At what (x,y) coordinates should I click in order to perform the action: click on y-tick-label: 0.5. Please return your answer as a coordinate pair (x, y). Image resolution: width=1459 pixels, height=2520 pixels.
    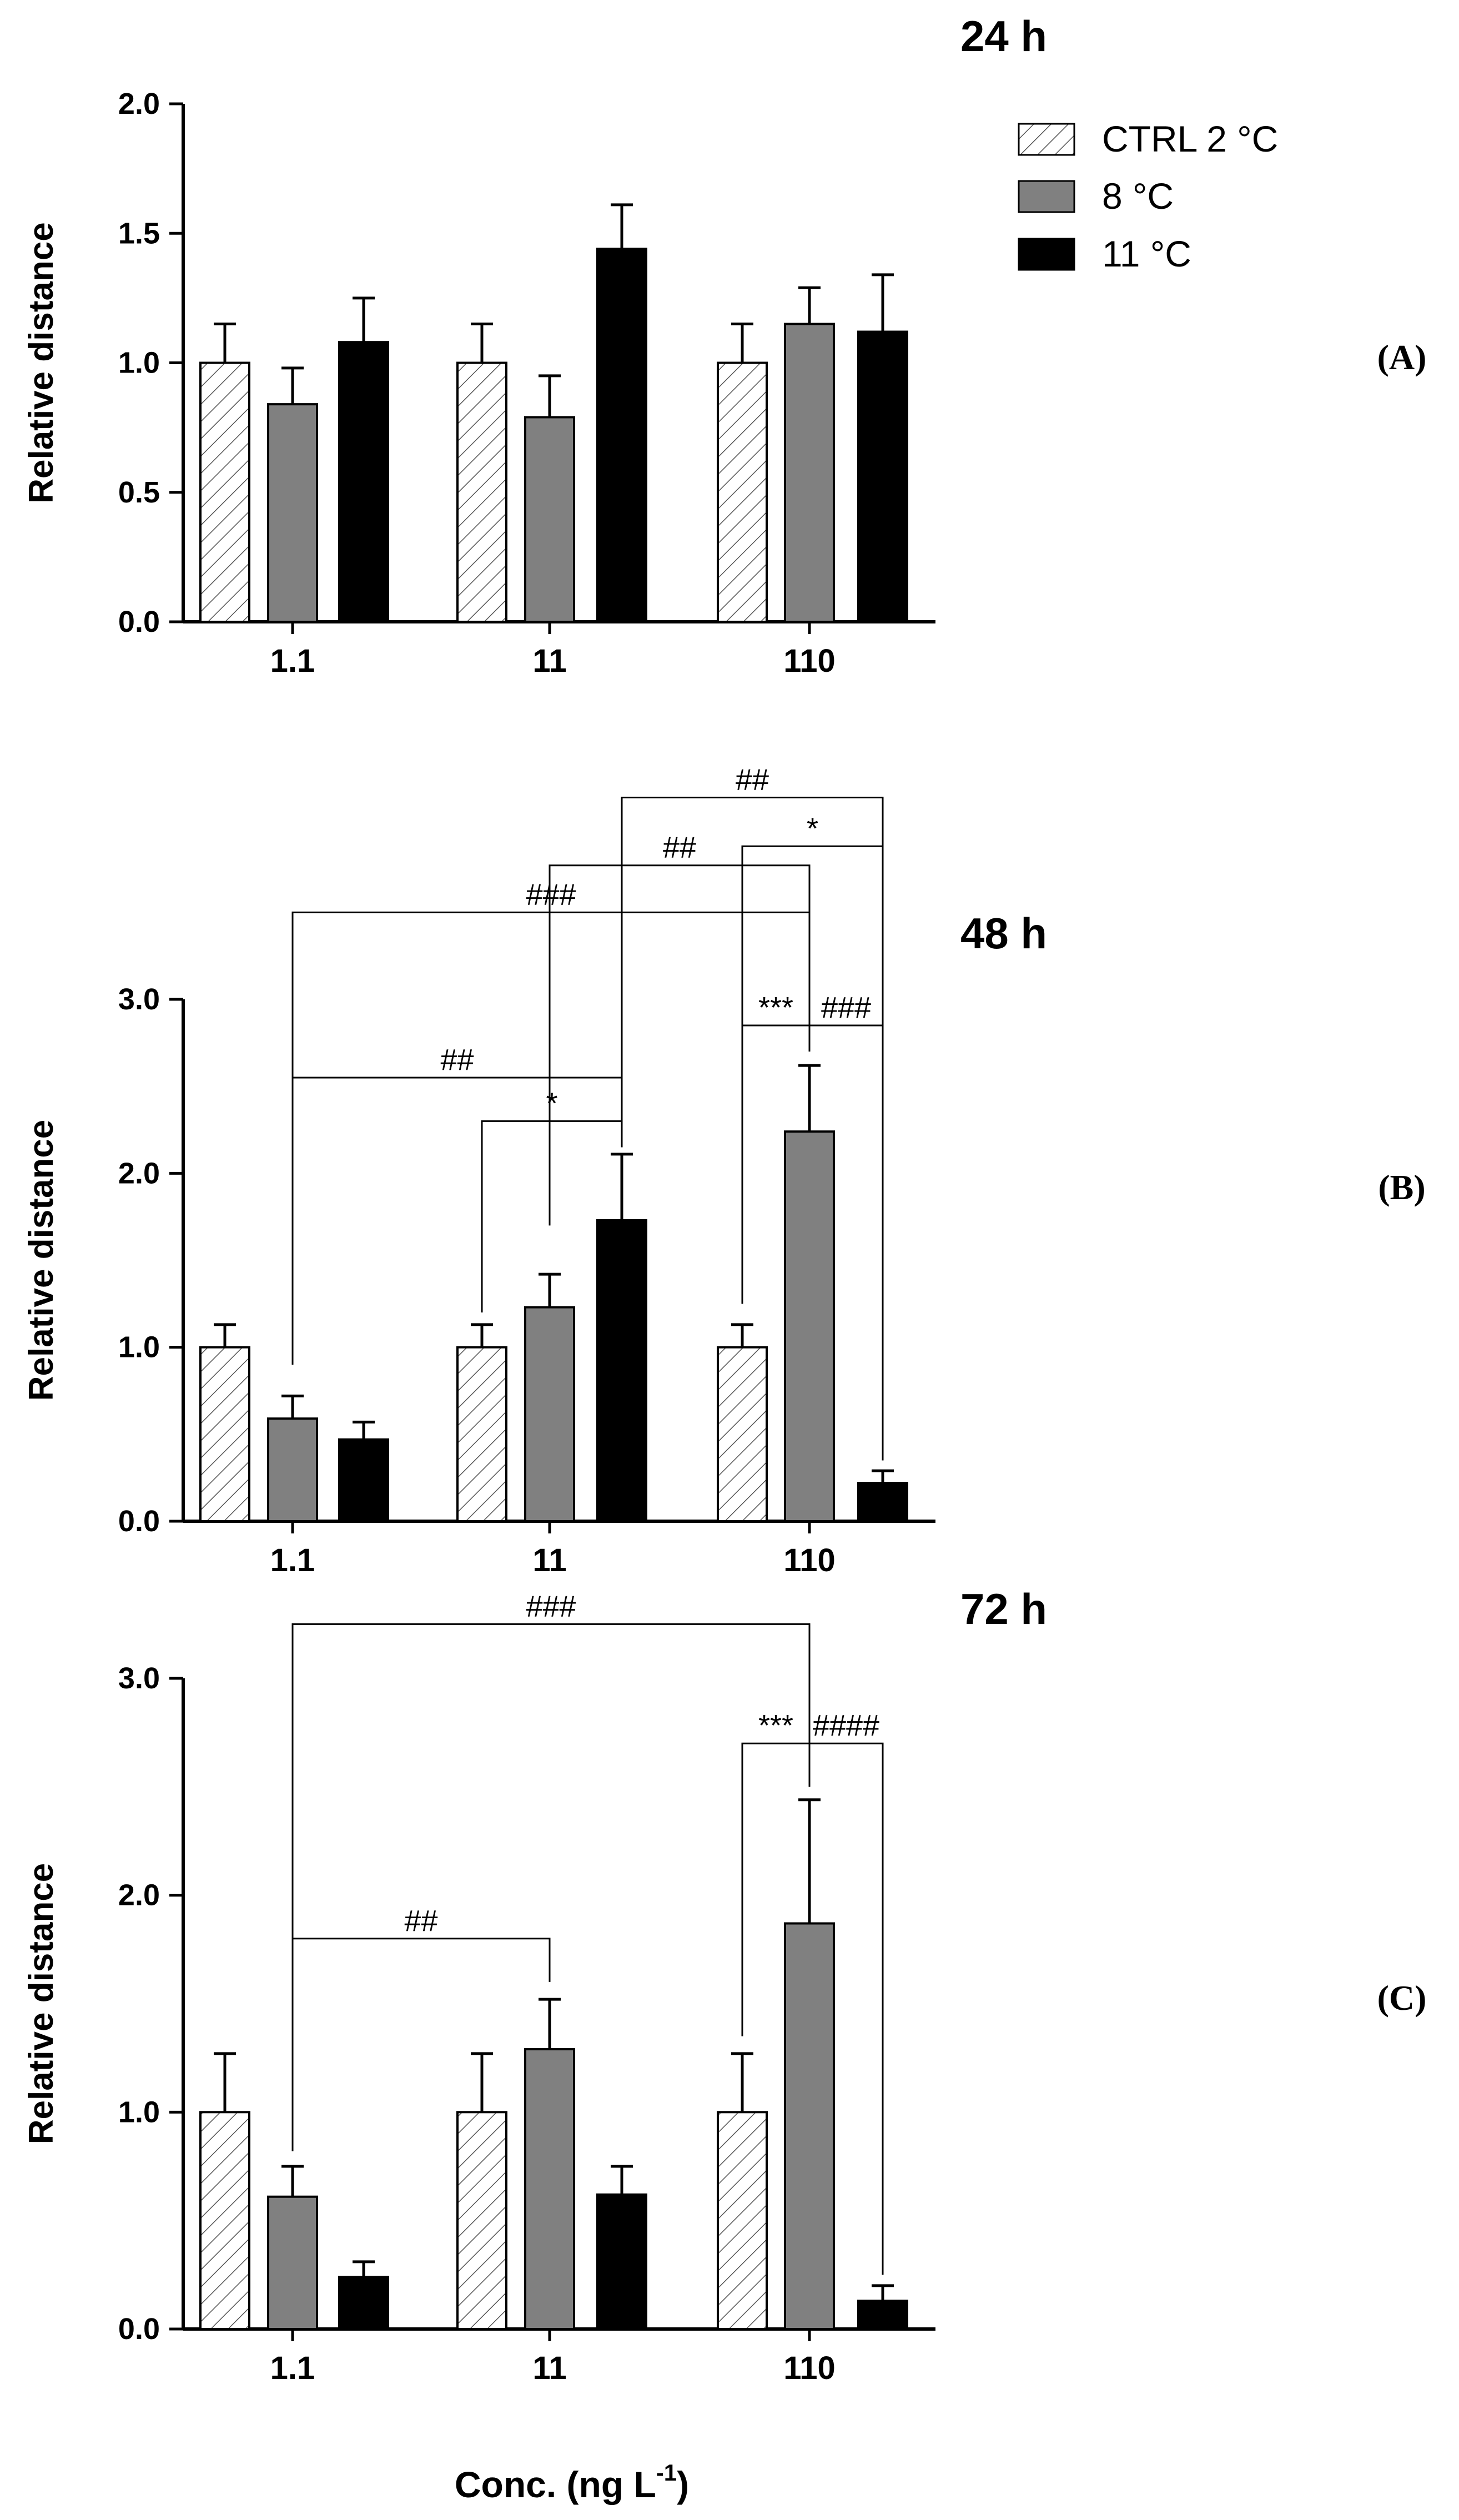
    Looking at the image, I should click on (139, 492).